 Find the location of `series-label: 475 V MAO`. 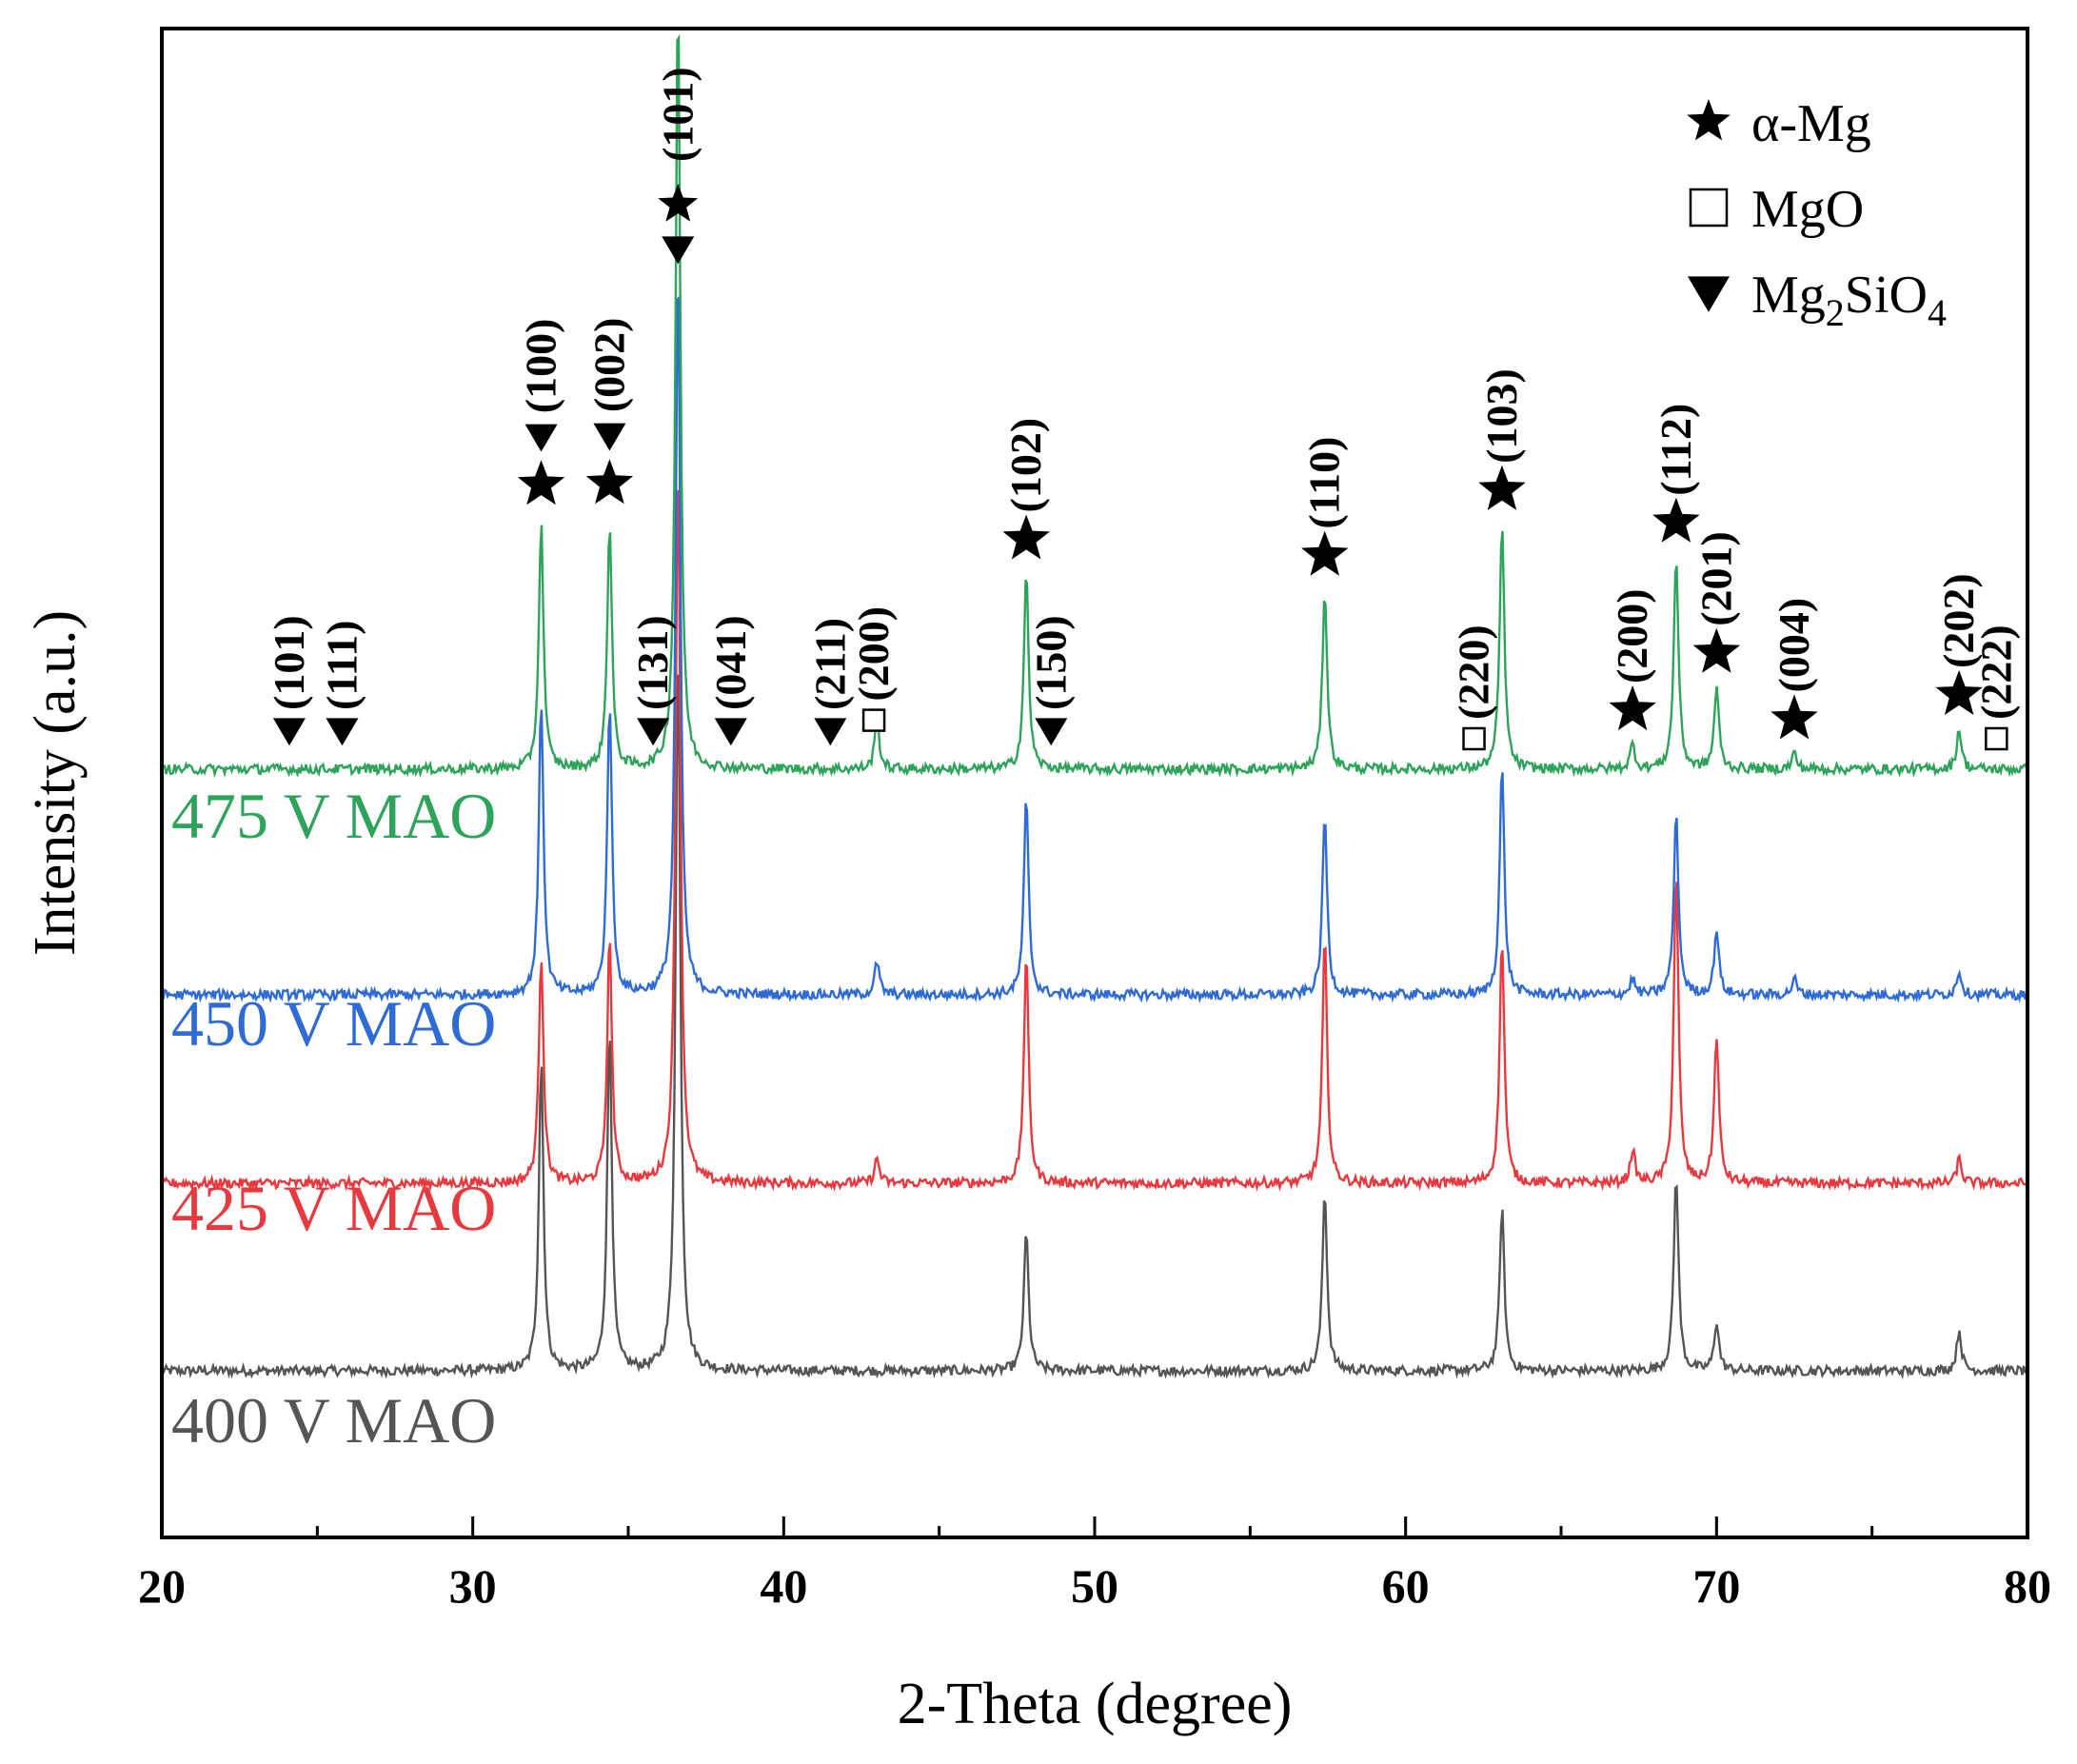

series-label: 475 V MAO is located at coordinates (333, 816).